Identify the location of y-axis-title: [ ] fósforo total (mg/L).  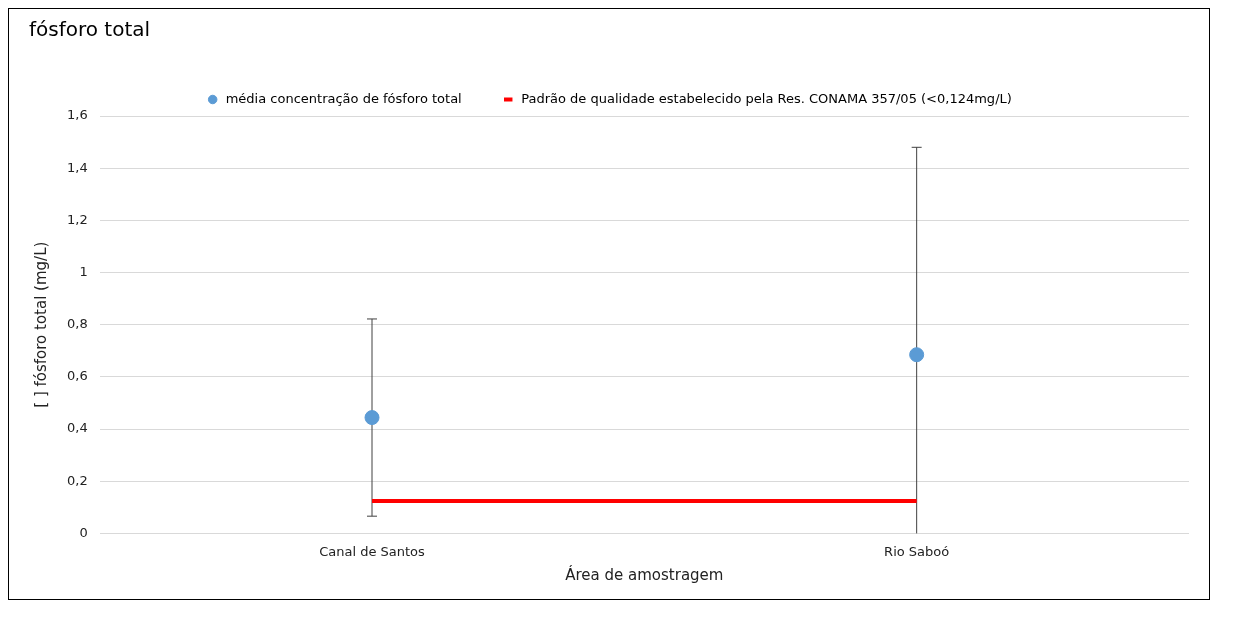
(40, 324).